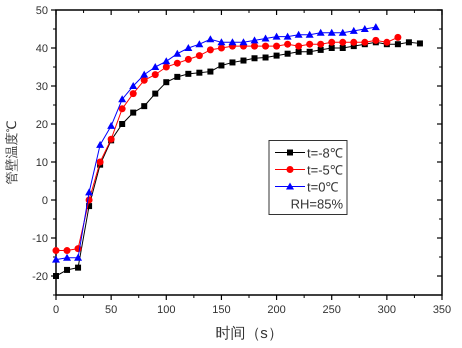  I want to click on y-tick-label: 50, so click(42, 11).